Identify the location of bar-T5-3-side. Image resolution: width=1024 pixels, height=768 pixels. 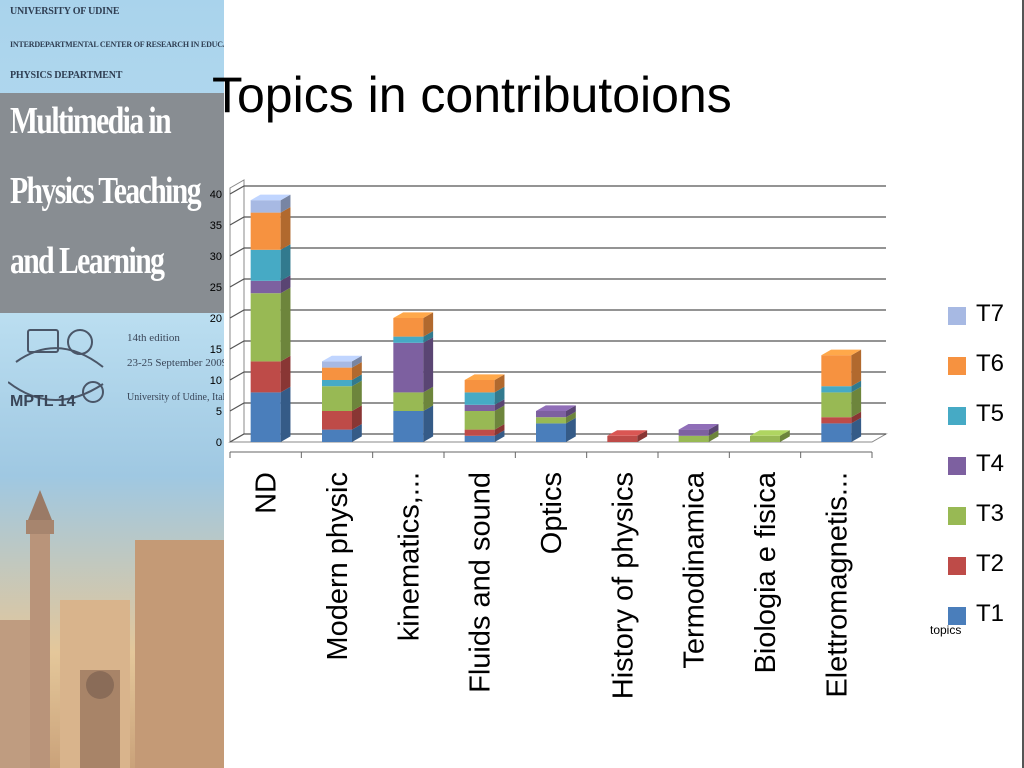
(499, 395).